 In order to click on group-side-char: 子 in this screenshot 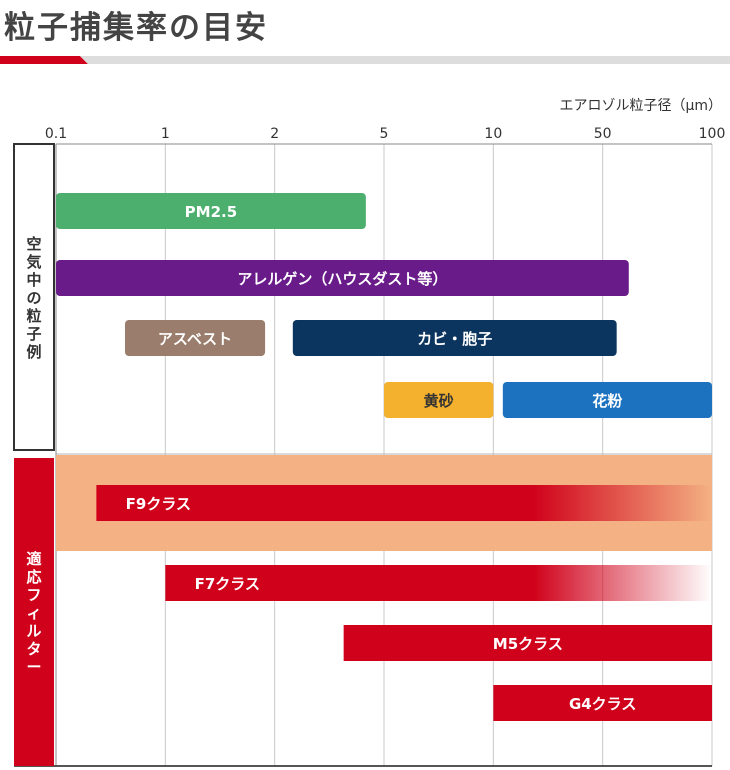, I will do `click(33, 334)`.